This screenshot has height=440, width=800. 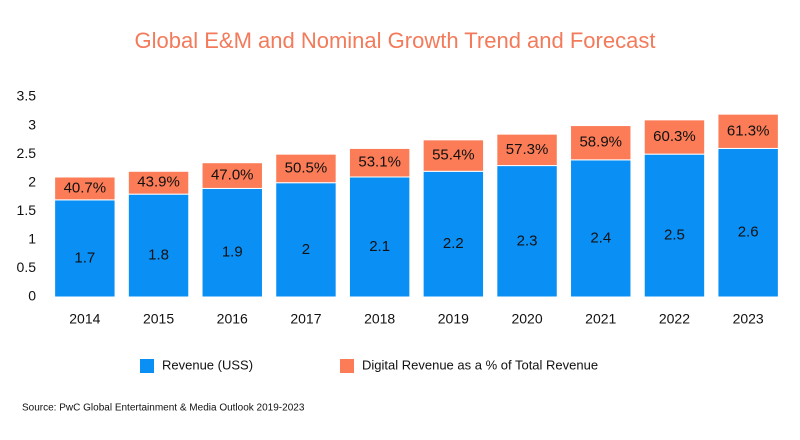 What do you see at coordinates (27, 210) in the screenshot?
I see `y-tick-label: 1.5` at bounding box center [27, 210].